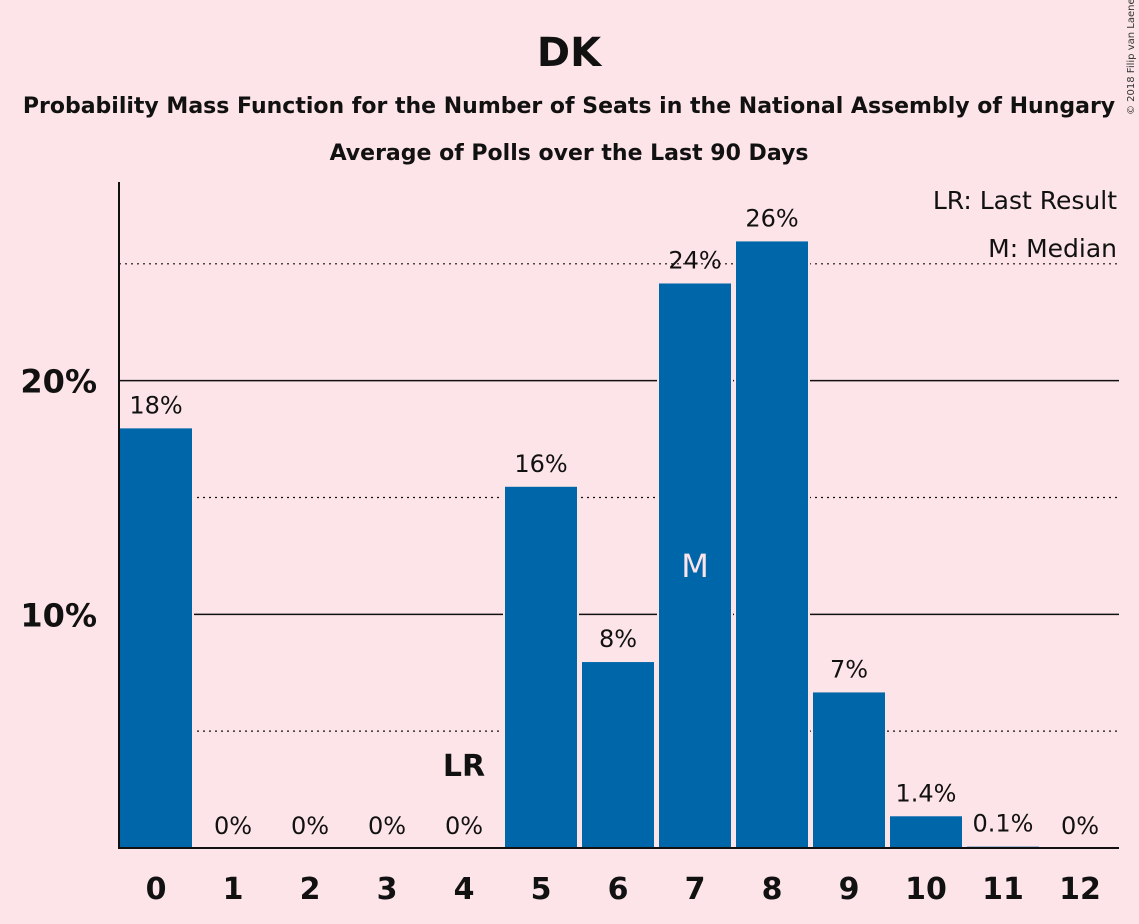 This screenshot has width=1139, height=924. Describe the element at coordinates (849, 669) in the screenshot. I see `value-label: 7%` at that location.